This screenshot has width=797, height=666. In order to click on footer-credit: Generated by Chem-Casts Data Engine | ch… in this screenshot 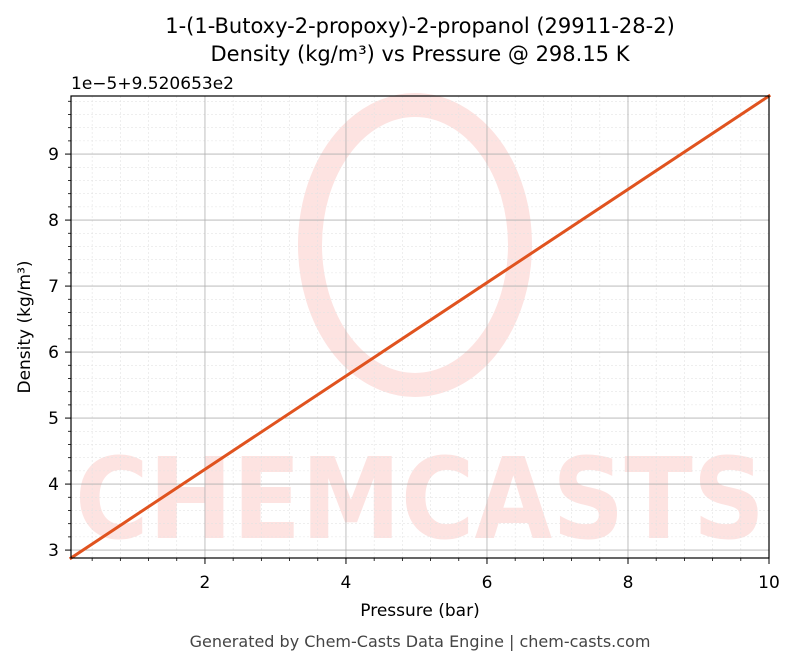, I will do `click(420, 641)`.